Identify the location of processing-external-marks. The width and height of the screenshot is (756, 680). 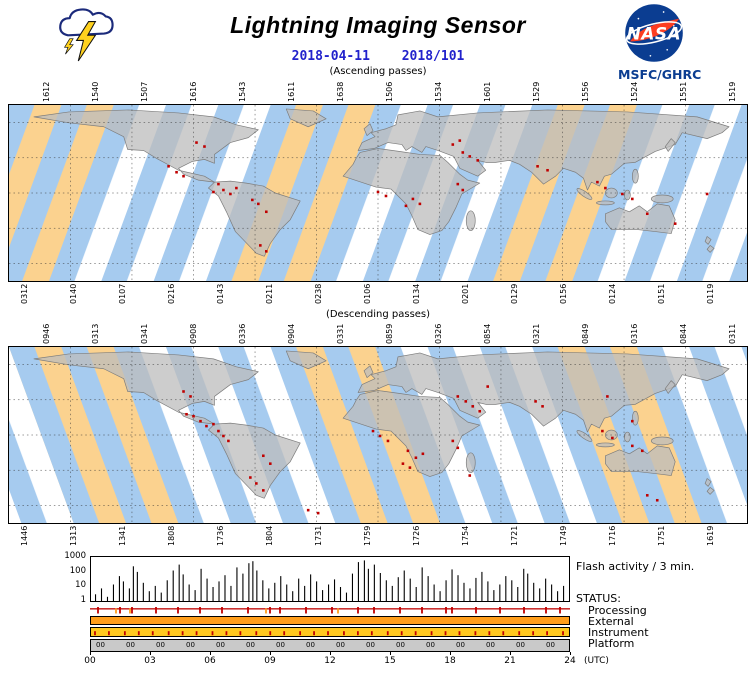
(227, 611).